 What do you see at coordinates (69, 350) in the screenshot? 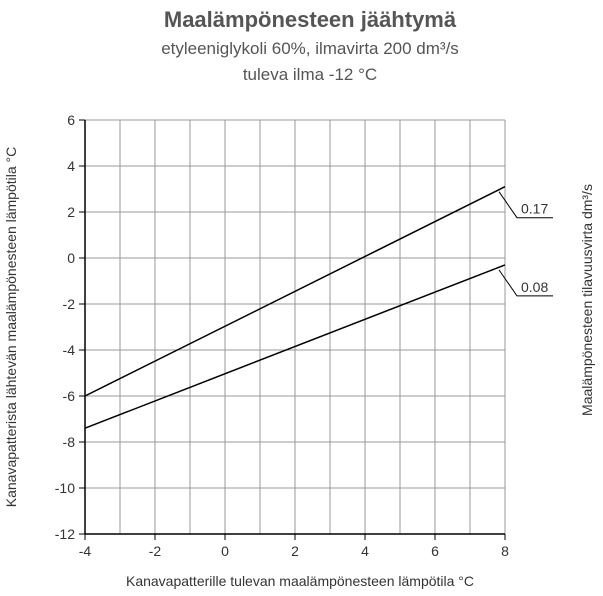
I see `y-tick-label: -4` at bounding box center [69, 350].